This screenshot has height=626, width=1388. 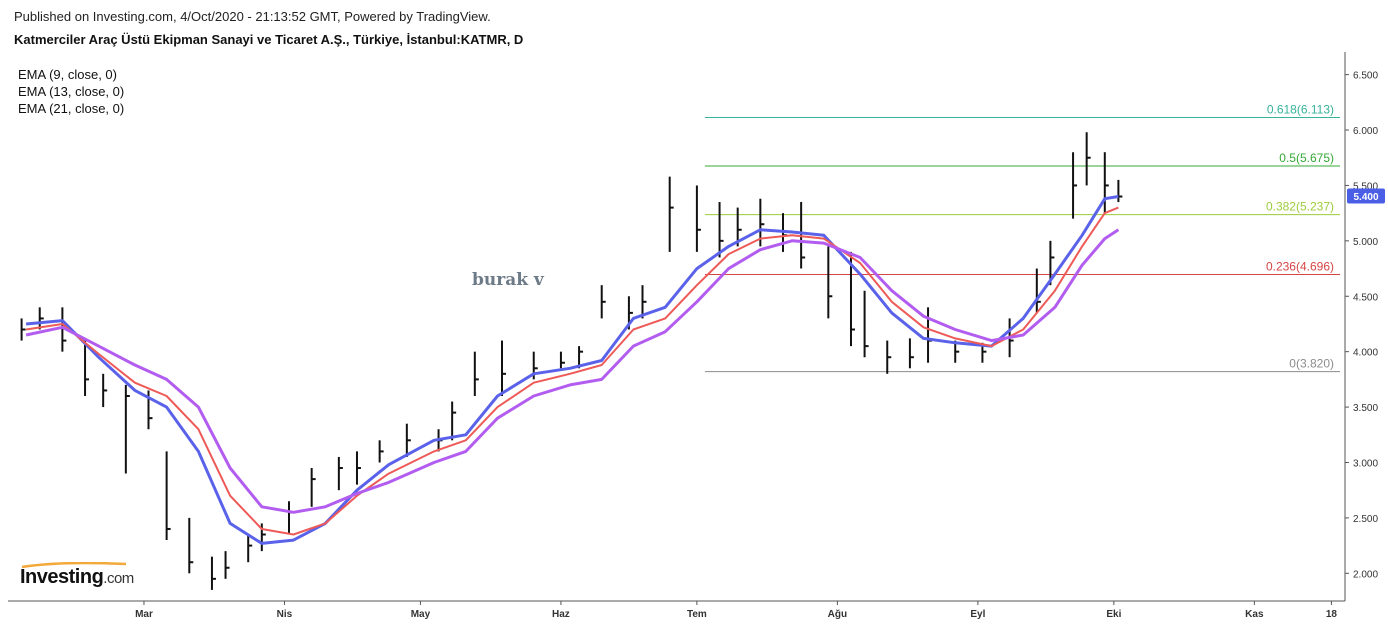 What do you see at coordinates (1365, 186) in the screenshot?
I see `y-tick-label: 5.500` at bounding box center [1365, 186].